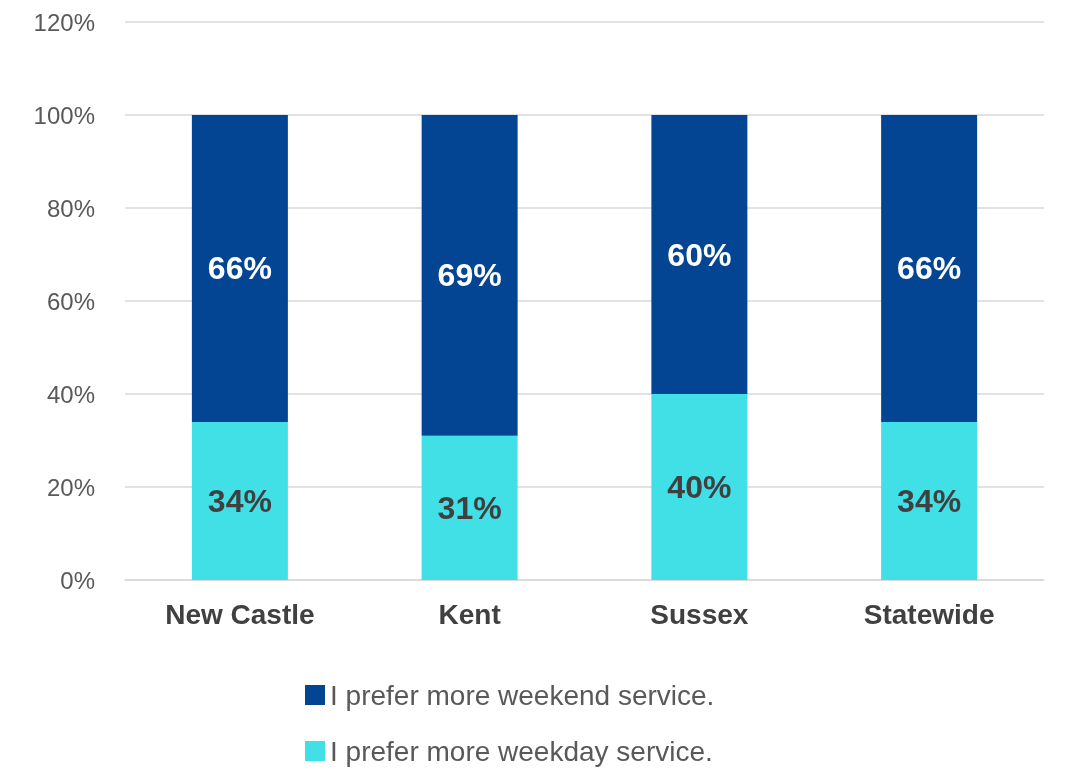  What do you see at coordinates (699, 614) in the screenshot?
I see `x-tick-label: Sussex` at bounding box center [699, 614].